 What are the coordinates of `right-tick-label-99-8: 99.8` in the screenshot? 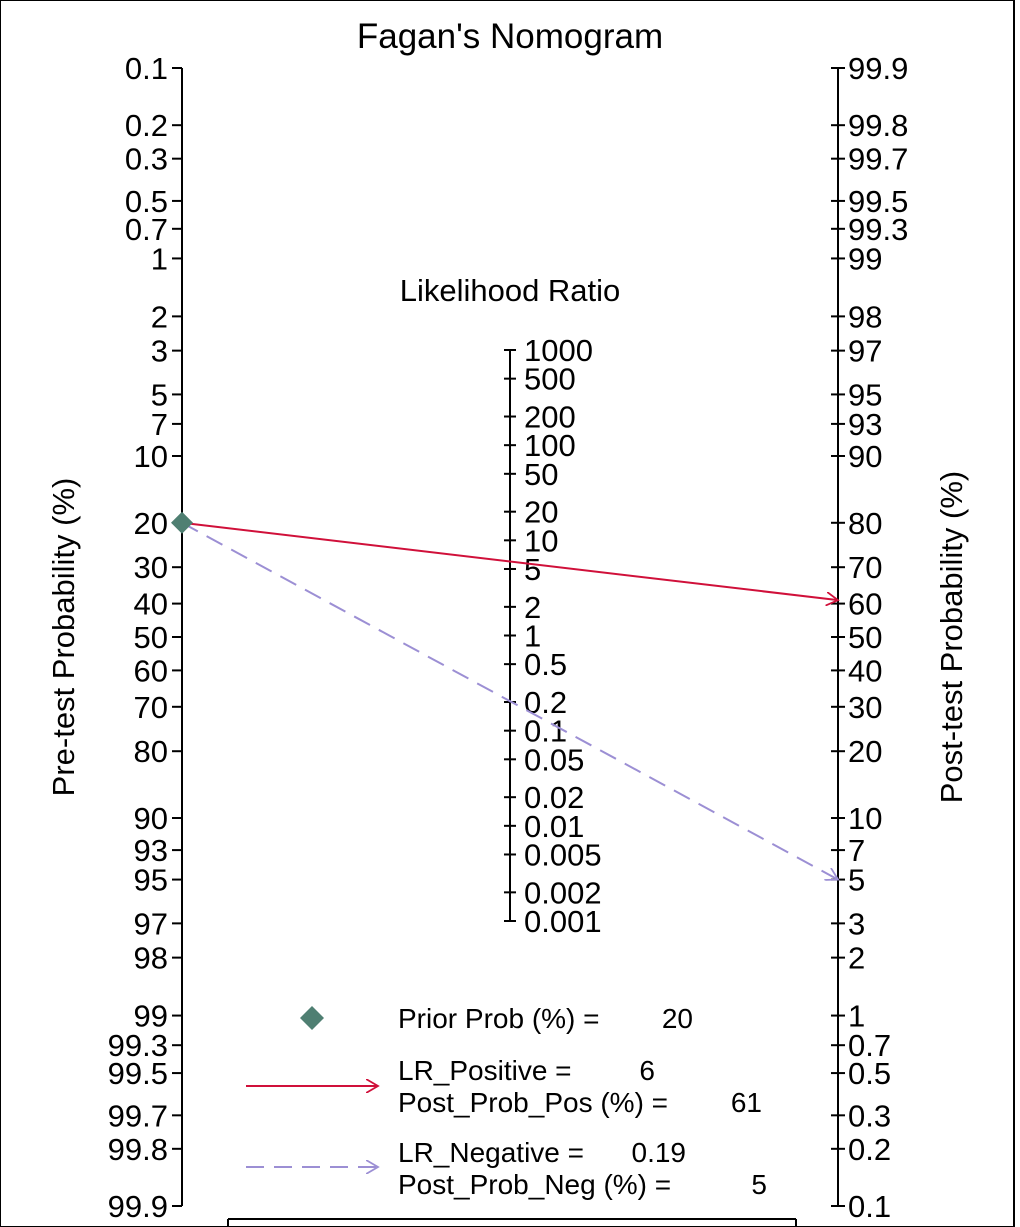 It's located at (878, 125).